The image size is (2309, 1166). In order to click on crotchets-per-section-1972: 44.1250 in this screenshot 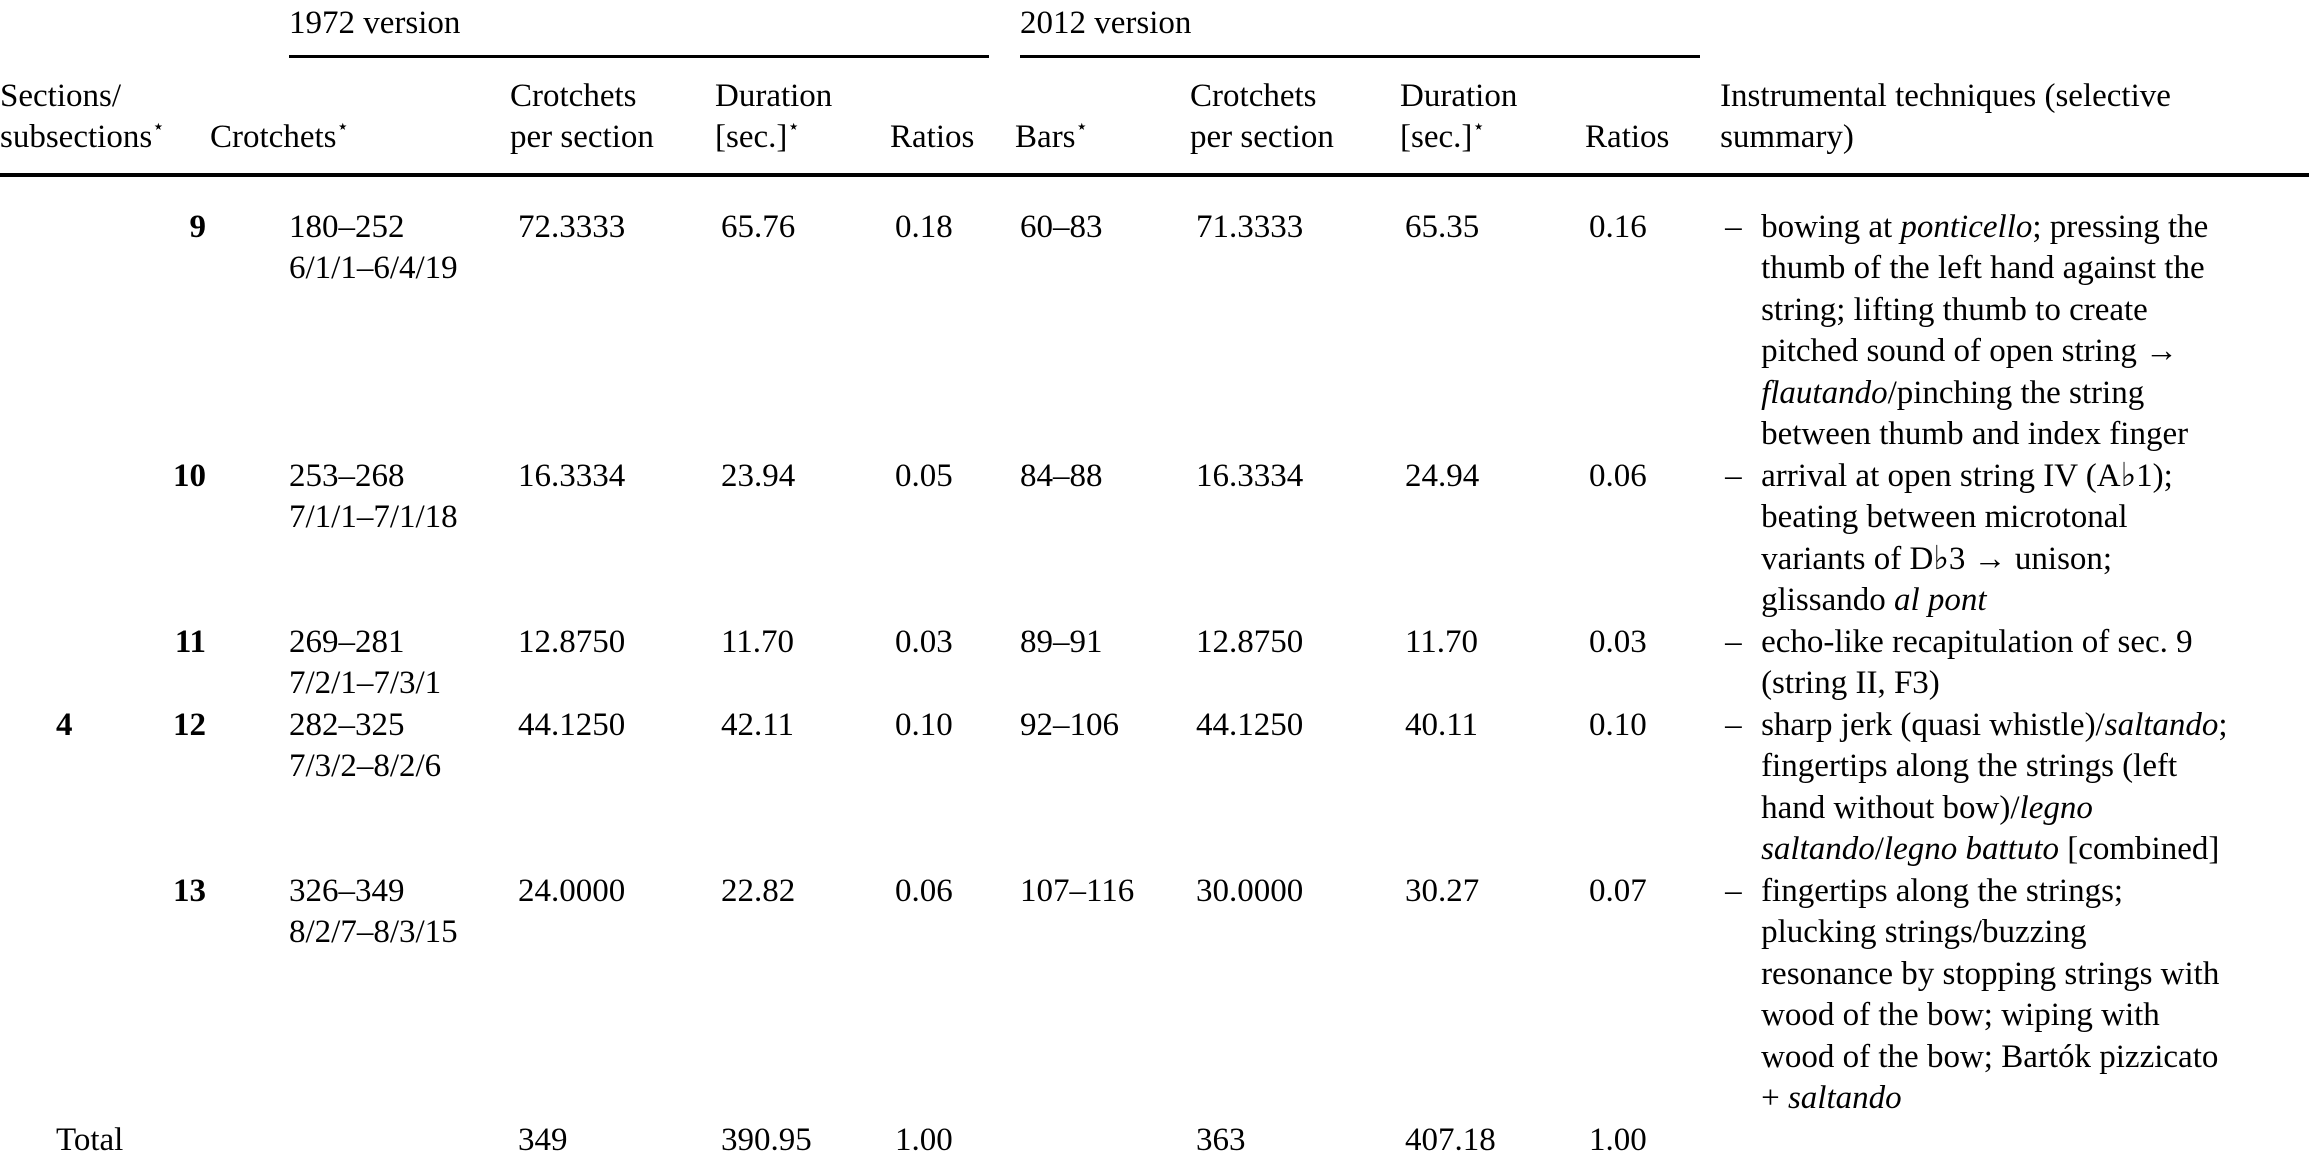, I will do `click(572, 724)`.